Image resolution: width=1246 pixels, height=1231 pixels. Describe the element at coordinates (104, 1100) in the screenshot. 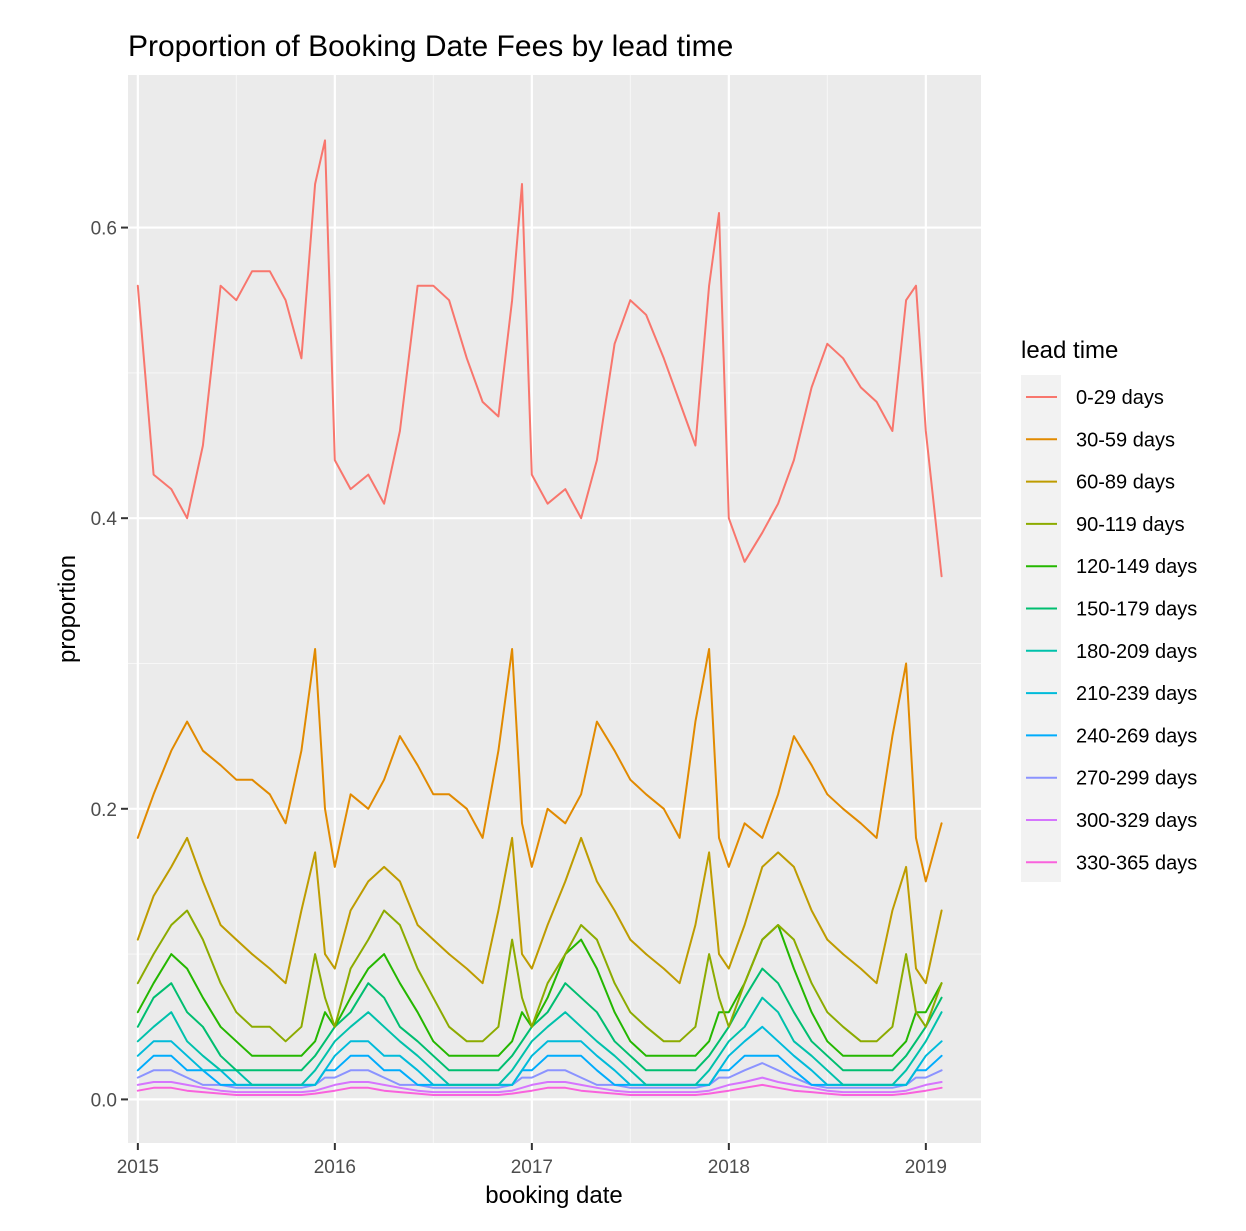

I see `y-tick-label: 0.0` at that location.